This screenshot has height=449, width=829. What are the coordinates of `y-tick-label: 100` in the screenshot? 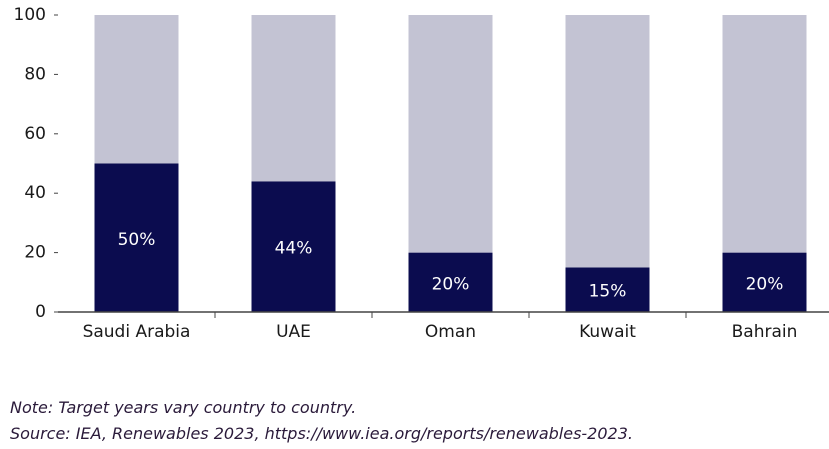 It's located at (30, 15).